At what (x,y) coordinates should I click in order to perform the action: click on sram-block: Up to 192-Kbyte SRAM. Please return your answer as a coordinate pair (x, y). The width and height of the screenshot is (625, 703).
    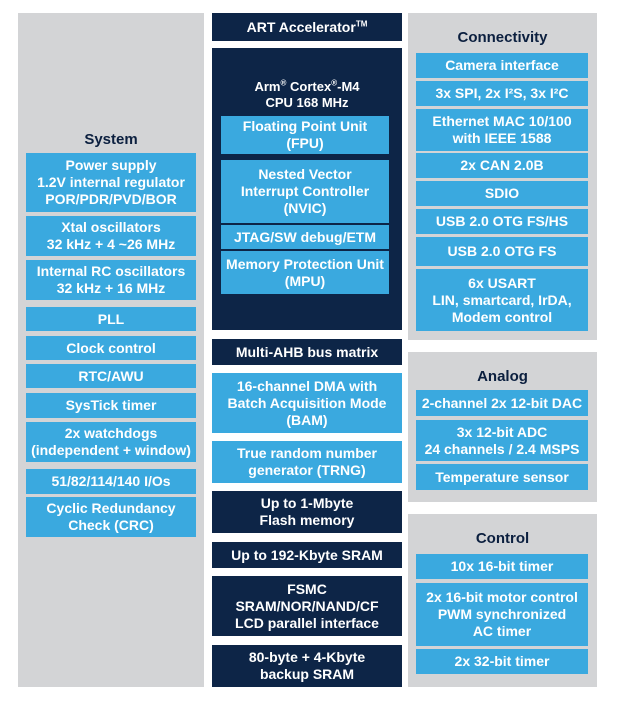
    Looking at the image, I should click on (307, 555).